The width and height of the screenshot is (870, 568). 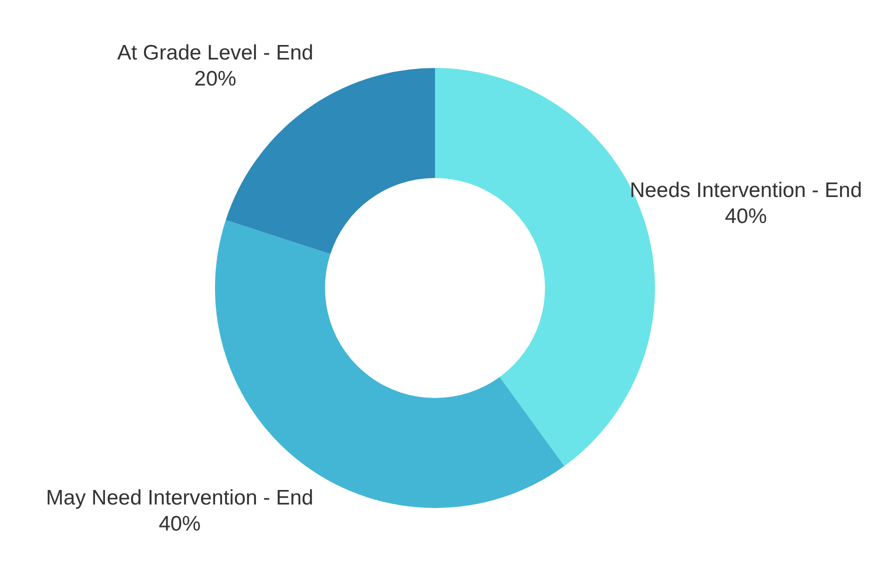 I want to click on slice-label: Needs Intervention - End, so click(x=746, y=190).